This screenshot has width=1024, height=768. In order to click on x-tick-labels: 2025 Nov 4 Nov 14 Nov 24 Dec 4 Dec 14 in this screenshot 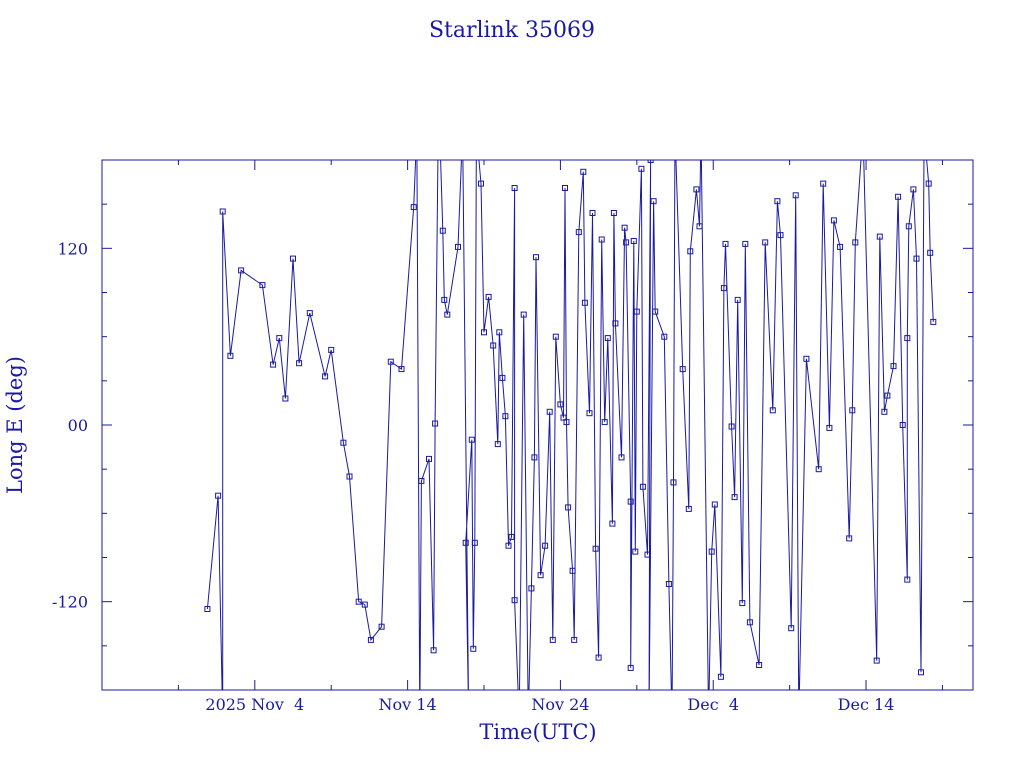, I will do `click(549, 704)`.